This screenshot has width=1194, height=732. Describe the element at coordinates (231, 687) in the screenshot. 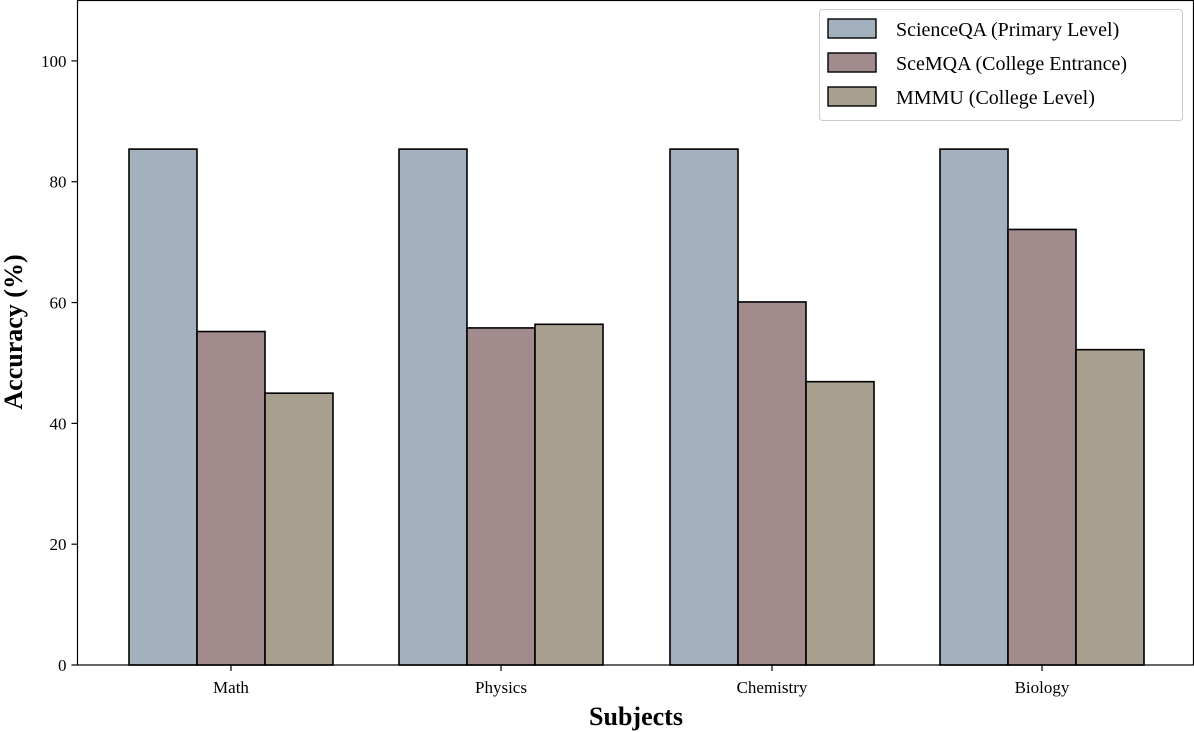

I see `x-tick-label-math: Math` at that location.